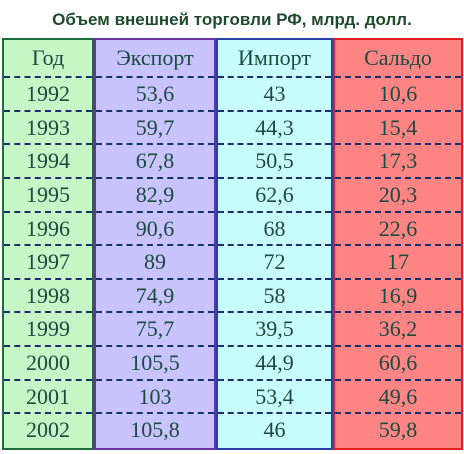 This screenshot has width=464, height=454. Describe the element at coordinates (155, 95) in the screenshot. I see `table-cell: 53,6` at that location.